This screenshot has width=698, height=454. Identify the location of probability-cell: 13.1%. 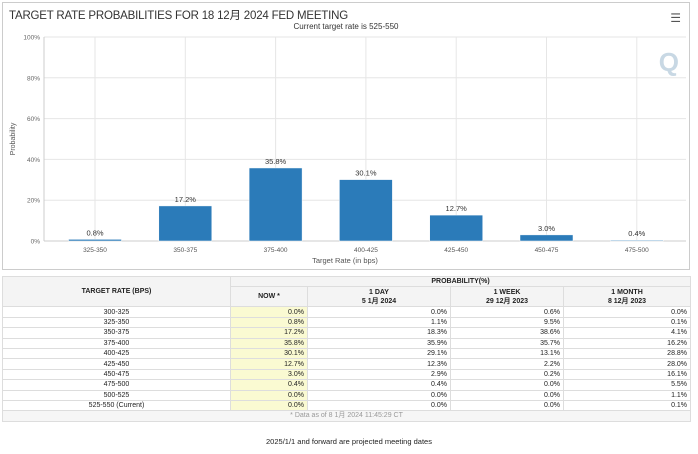
(507, 353).